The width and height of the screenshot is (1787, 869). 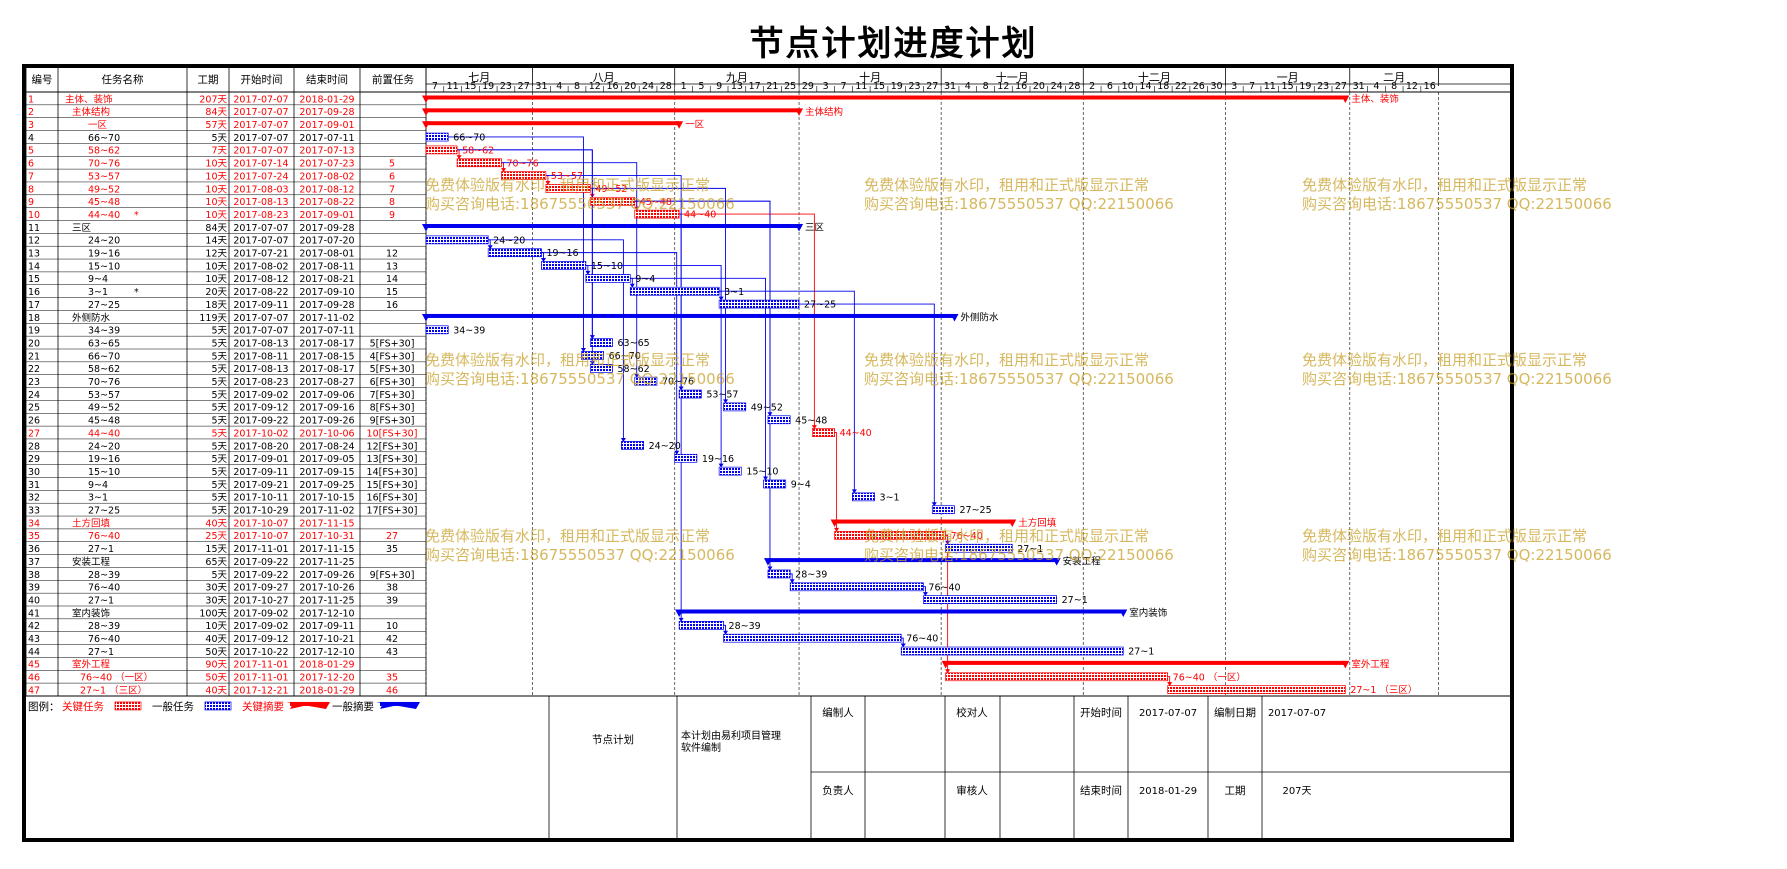 What do you see at coordinates (326, 331) in the screenshot?
I see `task-end: 2017-07-11` at bounding box center [326, 331].